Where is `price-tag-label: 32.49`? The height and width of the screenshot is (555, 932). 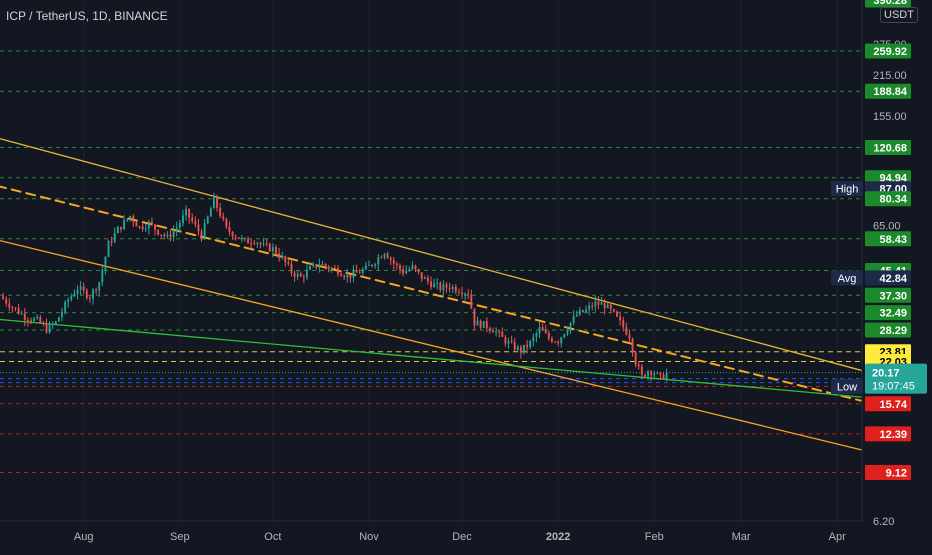 price-tag-label: 32.49 is located at coordinates (893, 314).